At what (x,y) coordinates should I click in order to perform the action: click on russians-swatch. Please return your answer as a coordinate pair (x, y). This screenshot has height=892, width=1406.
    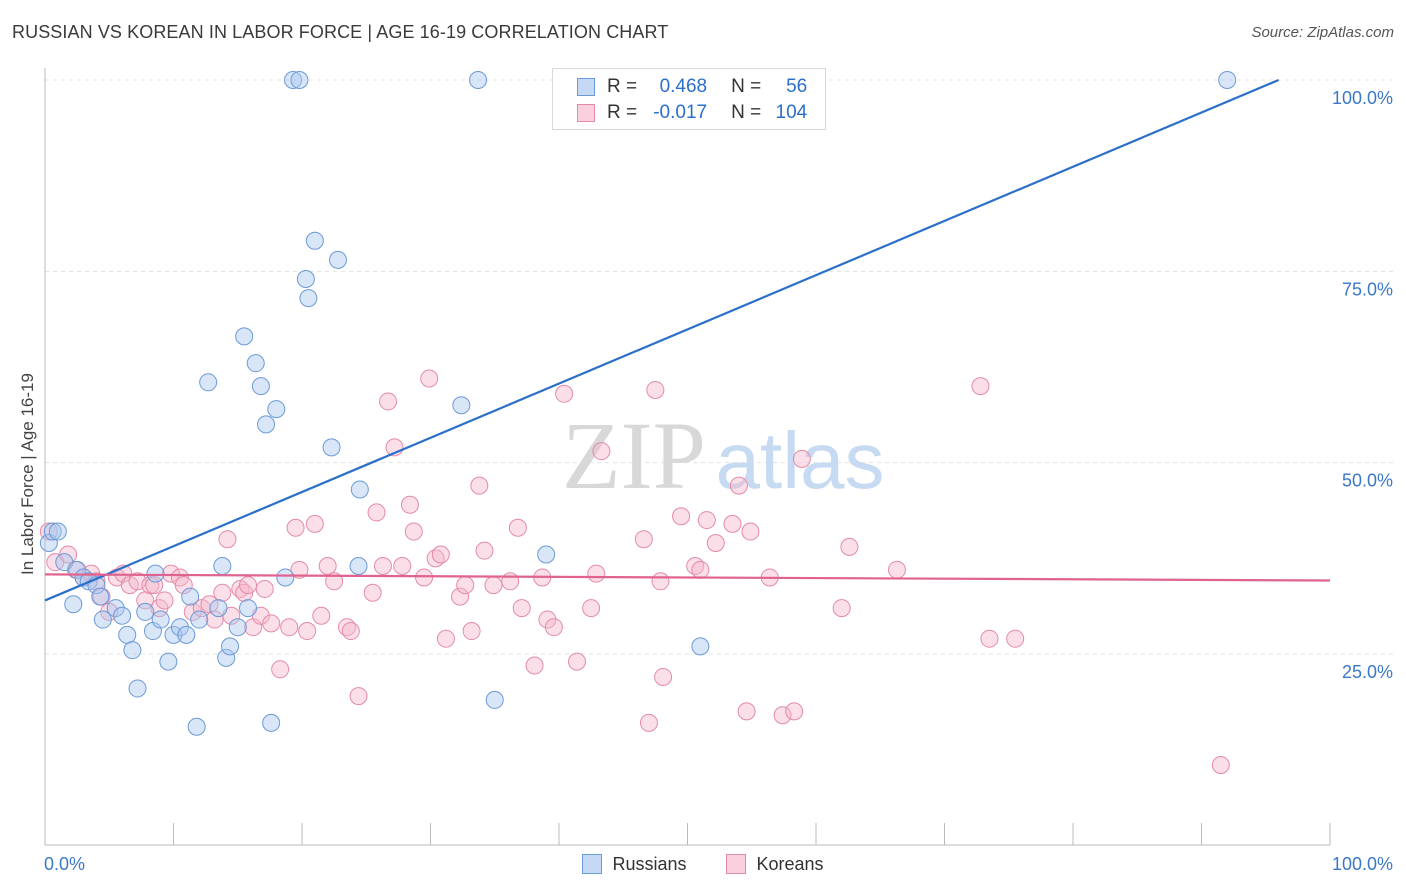
    Looking at the image, I should click on (586, 87).